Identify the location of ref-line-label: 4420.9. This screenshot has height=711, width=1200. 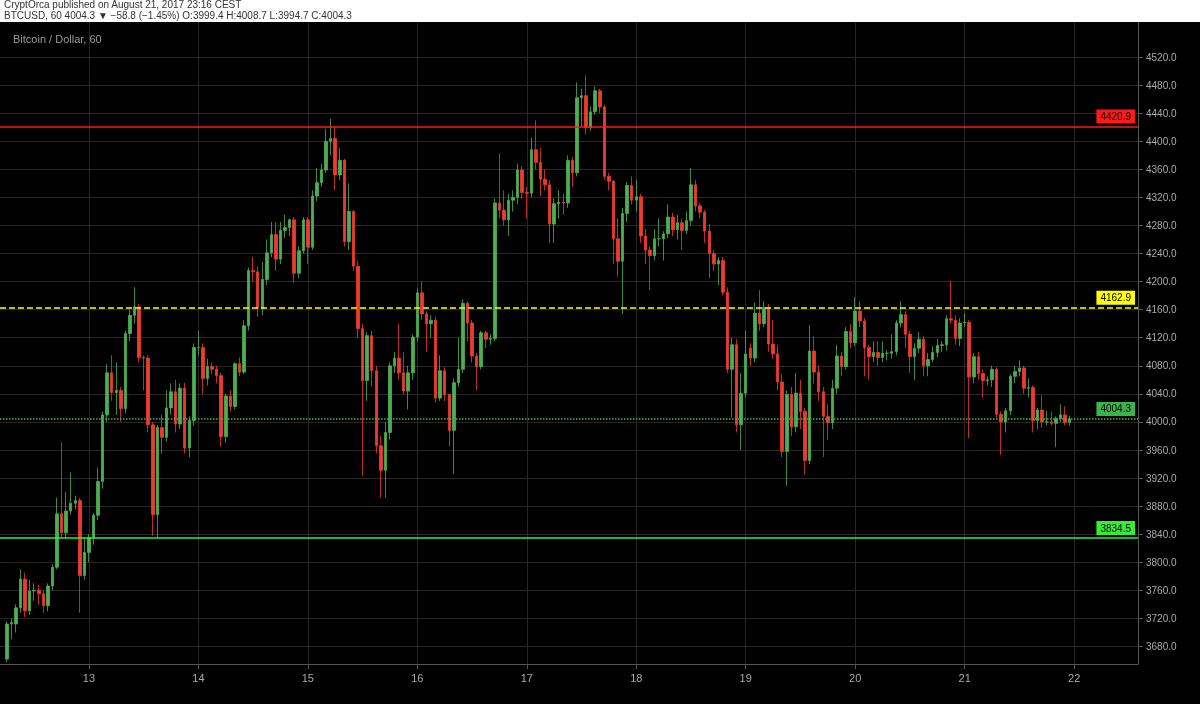
(1116, 117).